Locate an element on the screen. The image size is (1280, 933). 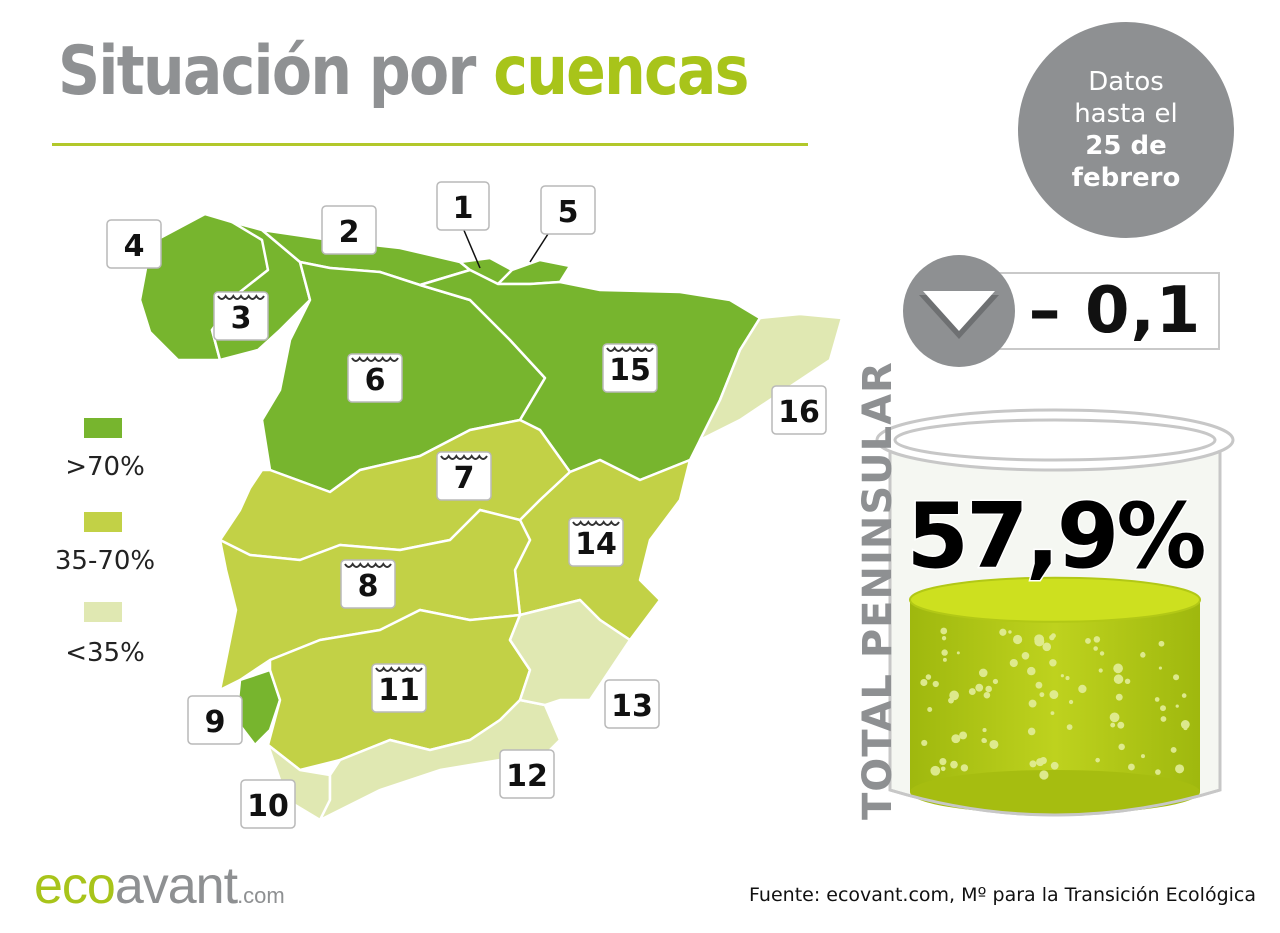
logo-com: .com is located at coordinates (261, 895).